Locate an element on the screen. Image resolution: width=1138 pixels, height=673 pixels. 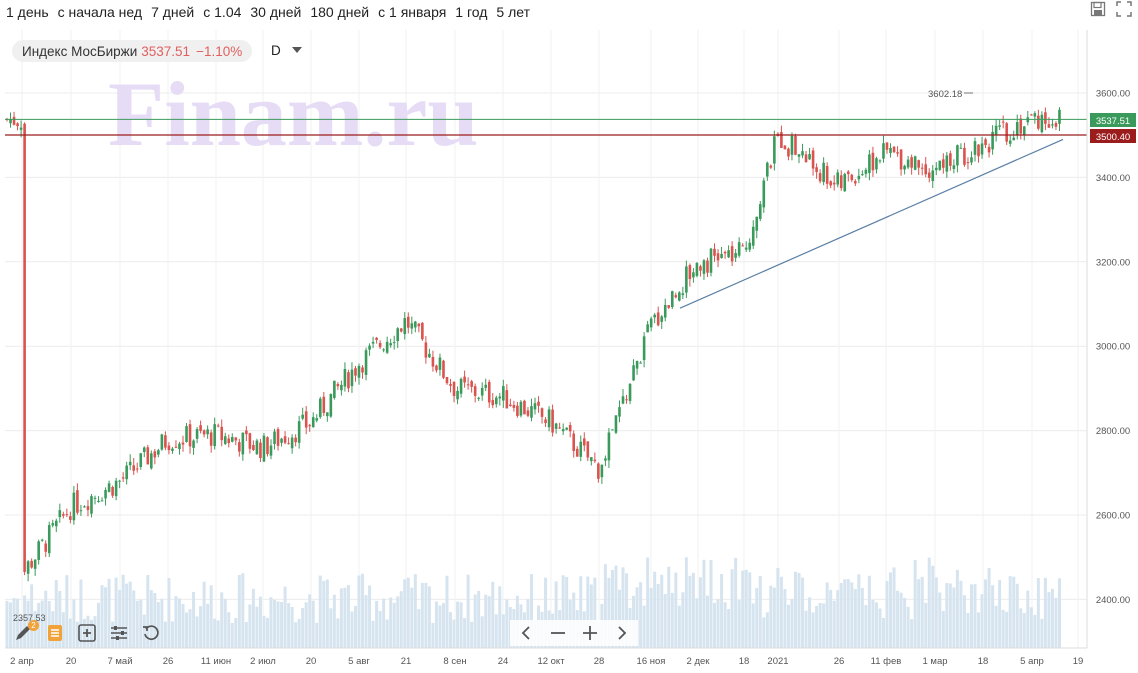
save-icon is located at coordinates (1098, 9).